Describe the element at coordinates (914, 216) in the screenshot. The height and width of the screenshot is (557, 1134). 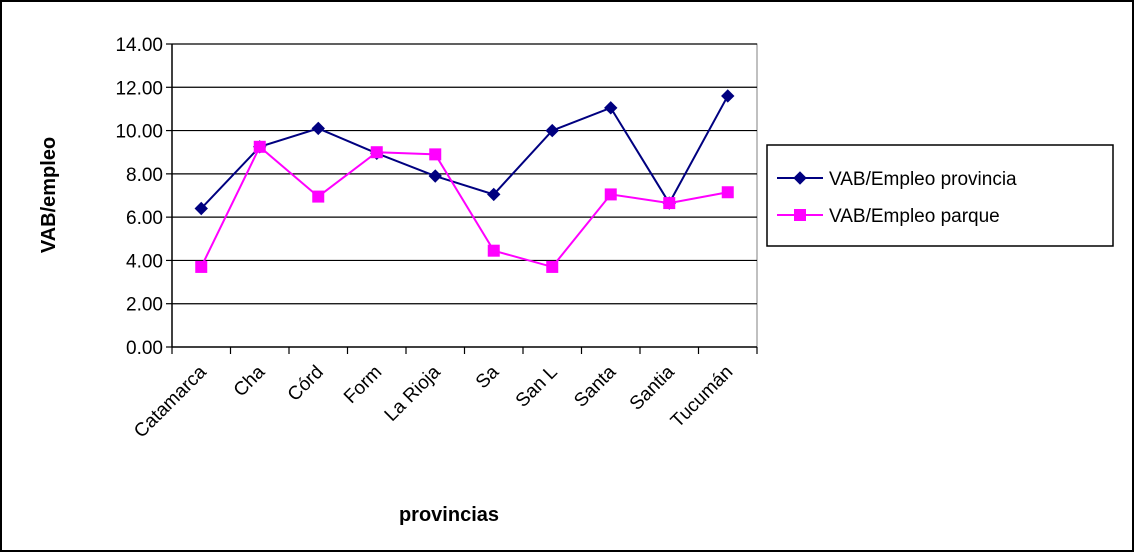
I see `legend-label-2: VAB/Empleo parque` at that location.